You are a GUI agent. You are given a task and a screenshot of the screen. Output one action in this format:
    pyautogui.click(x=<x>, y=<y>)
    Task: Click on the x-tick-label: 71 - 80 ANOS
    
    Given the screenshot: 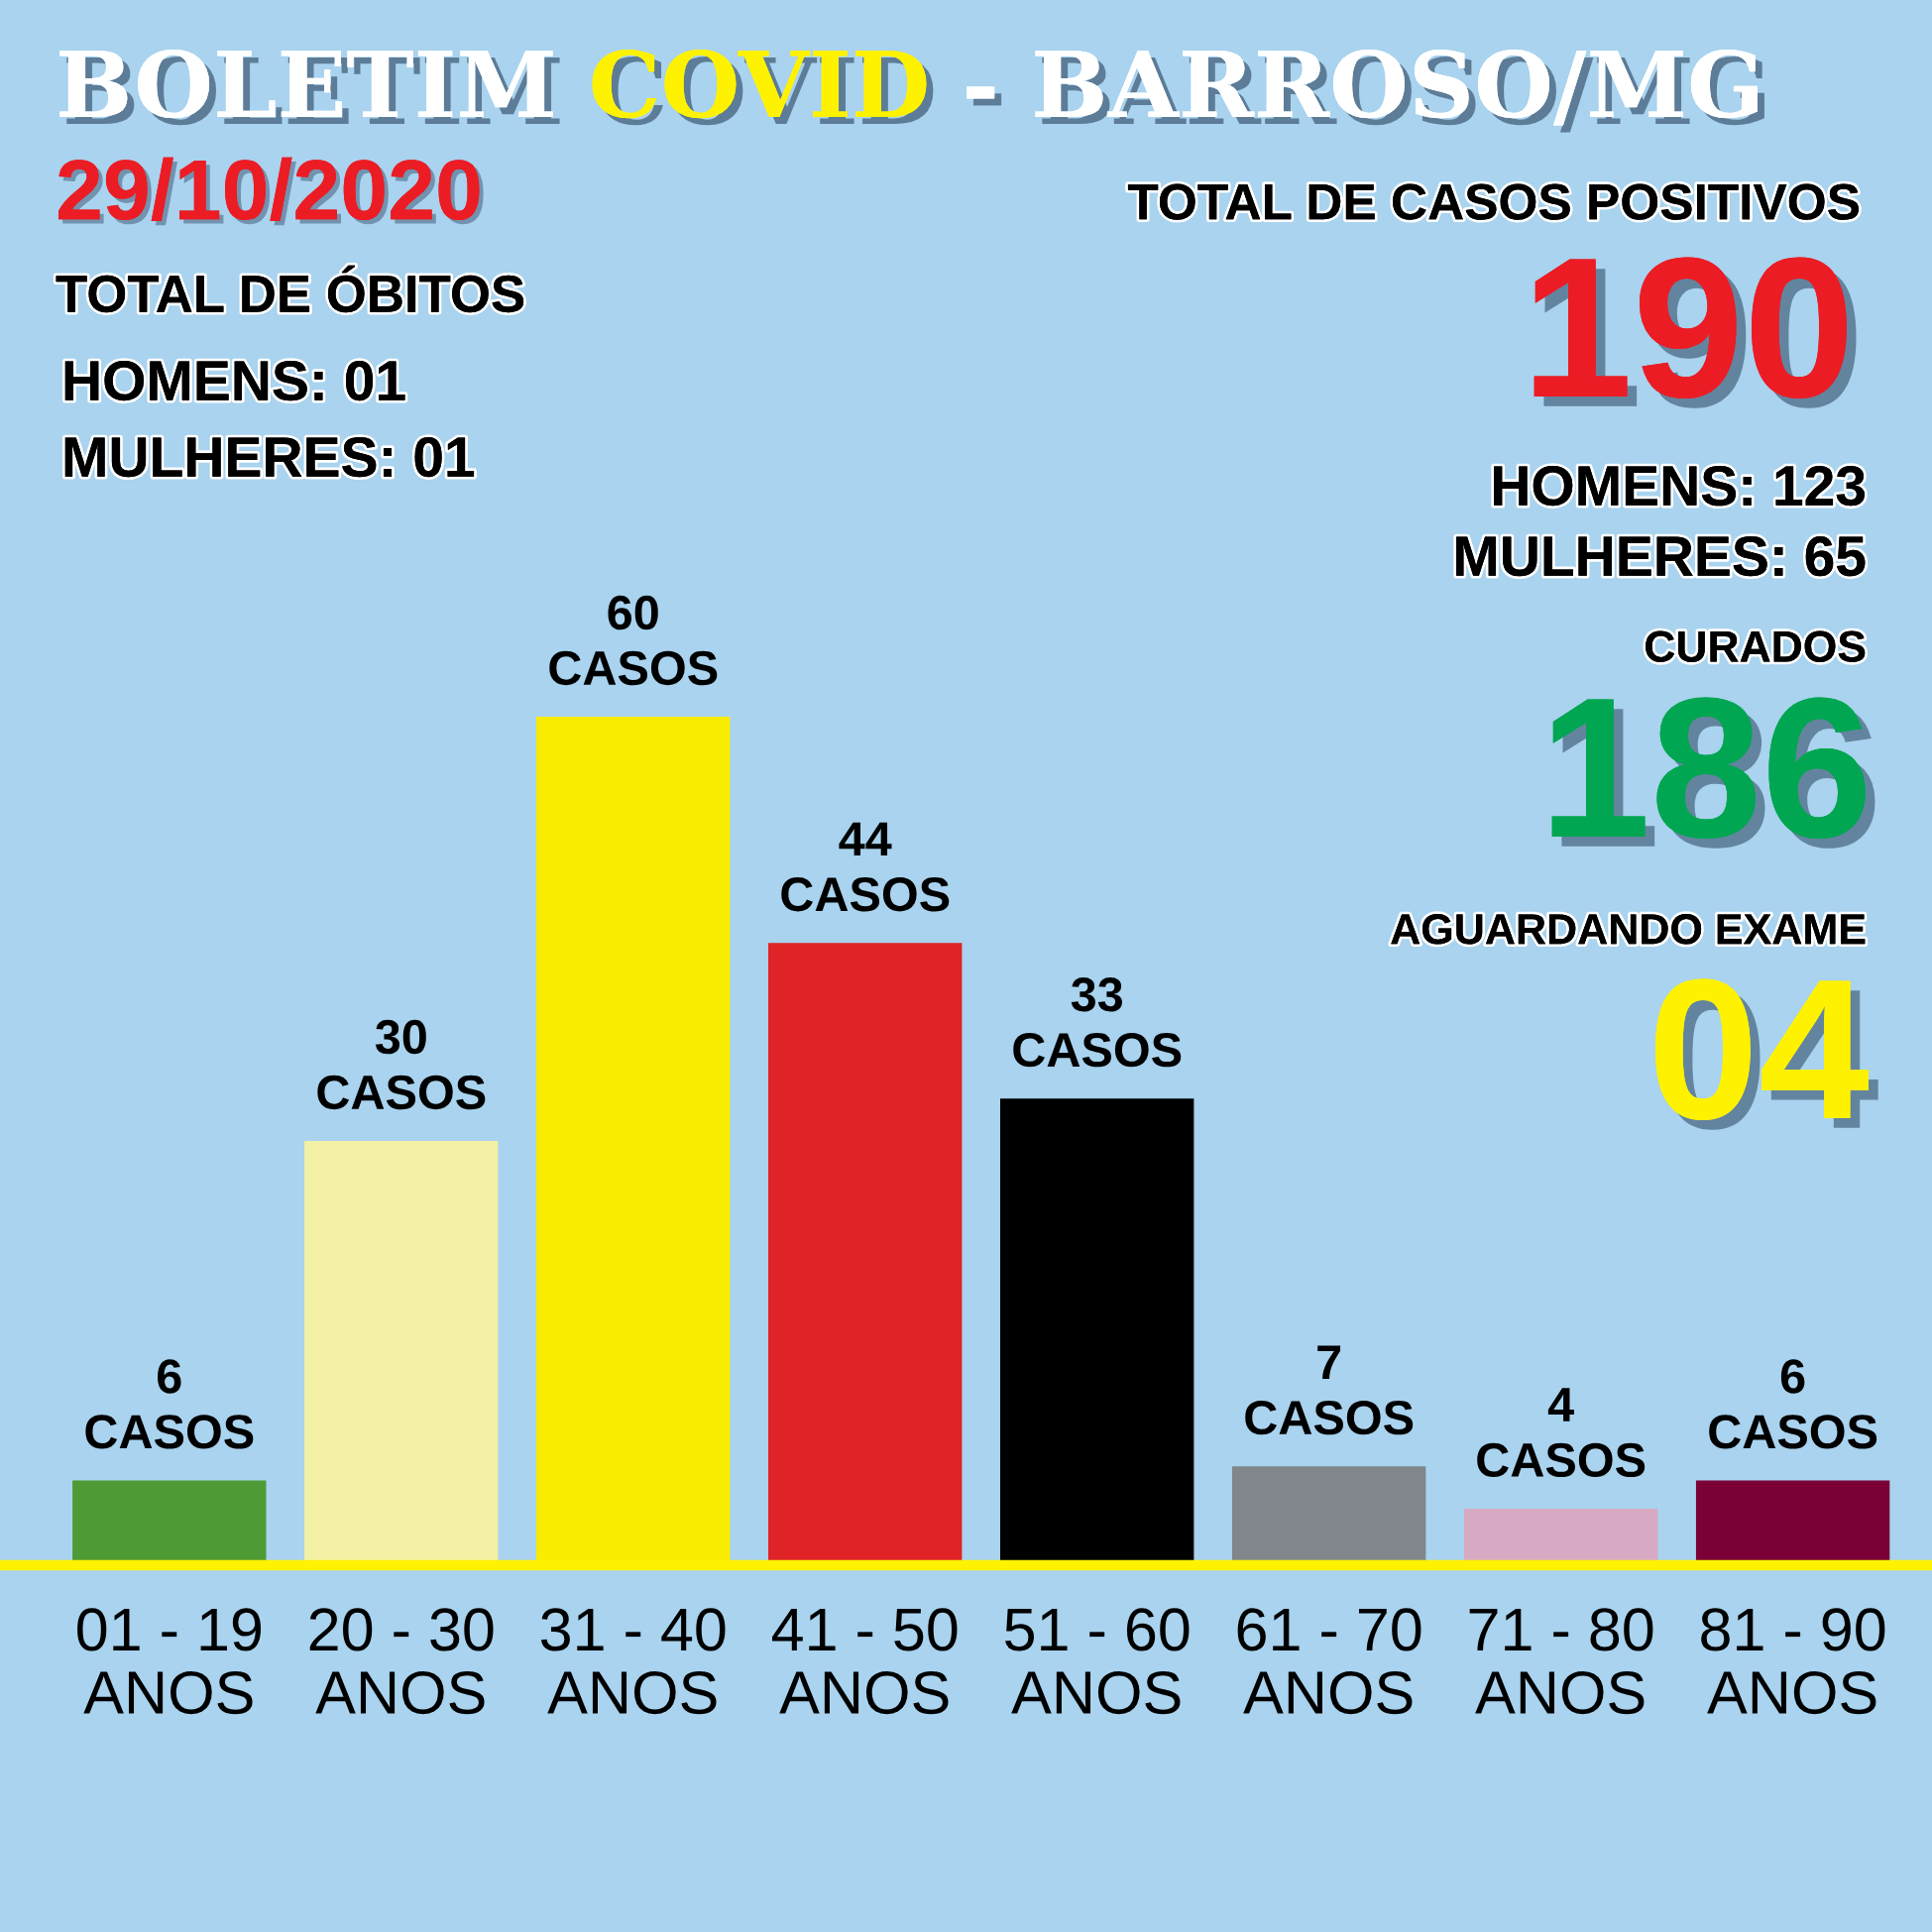 What is the action you would take?
    pyautogui.click(x=1561, y=1661)
    